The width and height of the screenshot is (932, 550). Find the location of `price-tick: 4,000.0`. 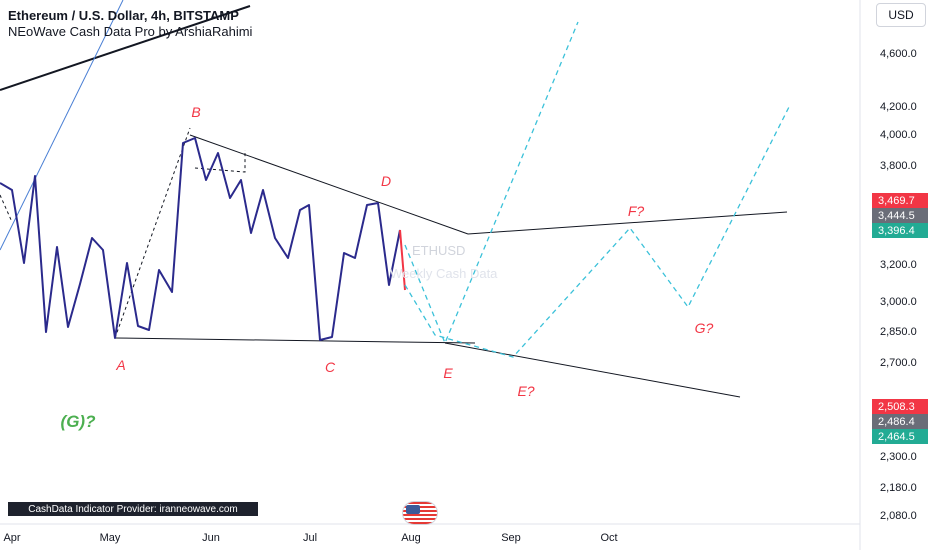

price-tick: 4,000.0 is located at coordinates (898, 135).